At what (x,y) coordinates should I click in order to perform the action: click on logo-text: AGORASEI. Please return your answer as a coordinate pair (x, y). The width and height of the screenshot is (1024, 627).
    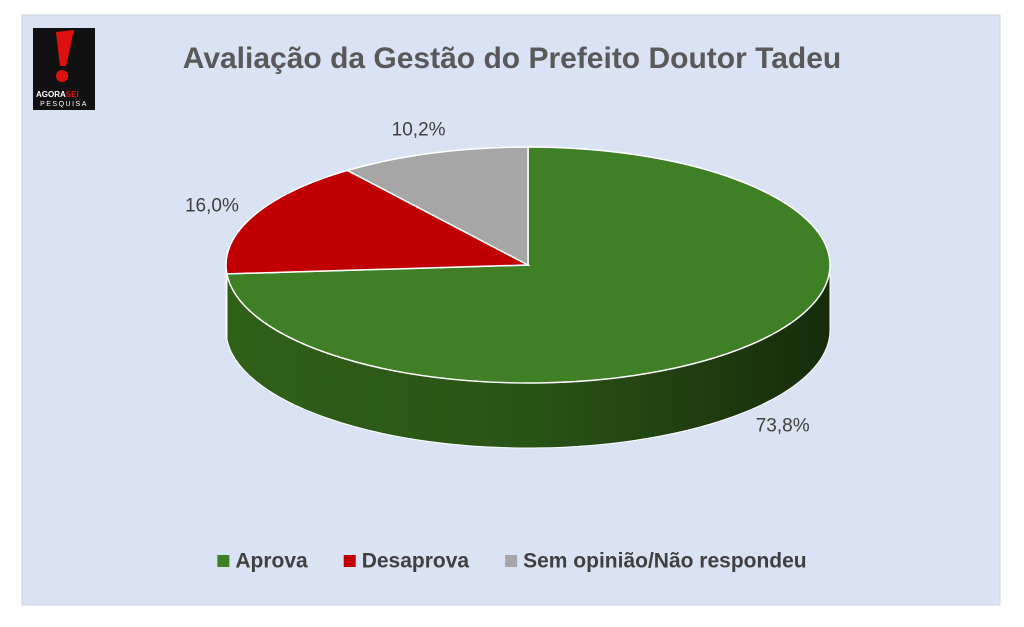
    Looking at the image, I should click on (57, 94).